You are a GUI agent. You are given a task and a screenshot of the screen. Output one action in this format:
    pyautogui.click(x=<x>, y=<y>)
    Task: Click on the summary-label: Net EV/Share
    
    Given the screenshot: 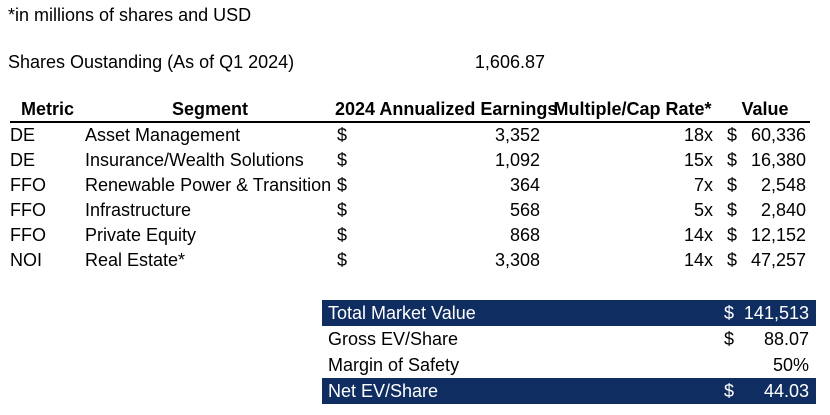 What is the action you would take?
    pyautogui.click(x=383, y=391)
    